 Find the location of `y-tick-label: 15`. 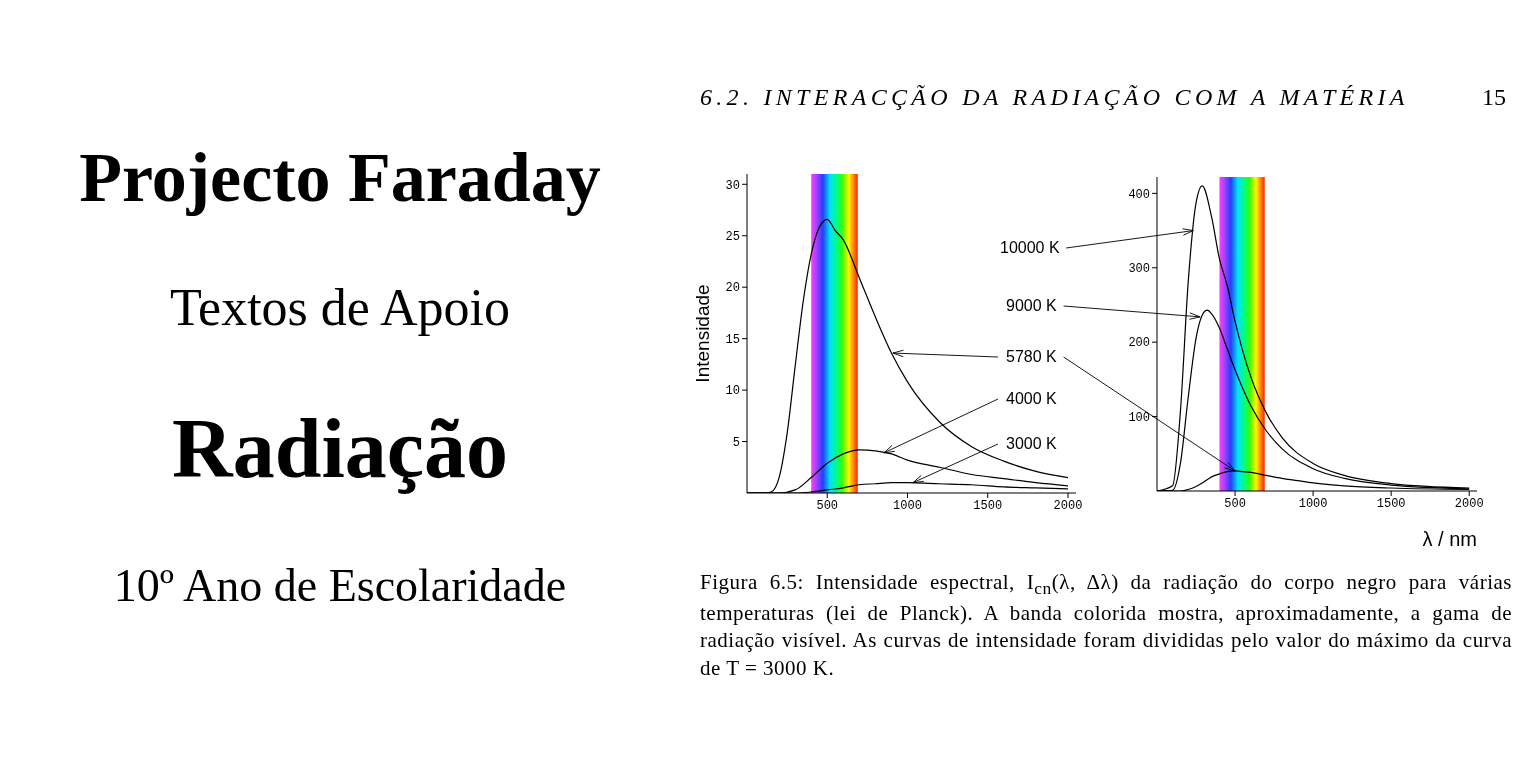

y-tick-label: 15 is located at coordinates (732, 339).